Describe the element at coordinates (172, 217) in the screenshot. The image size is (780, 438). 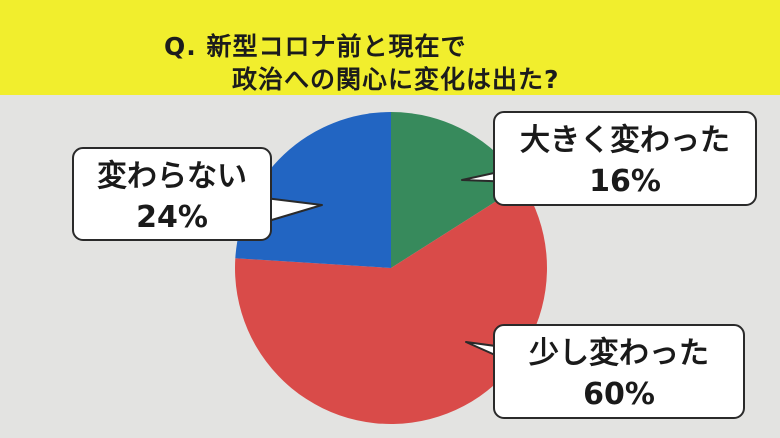
I see `slice-value-label: 24%` at that location.